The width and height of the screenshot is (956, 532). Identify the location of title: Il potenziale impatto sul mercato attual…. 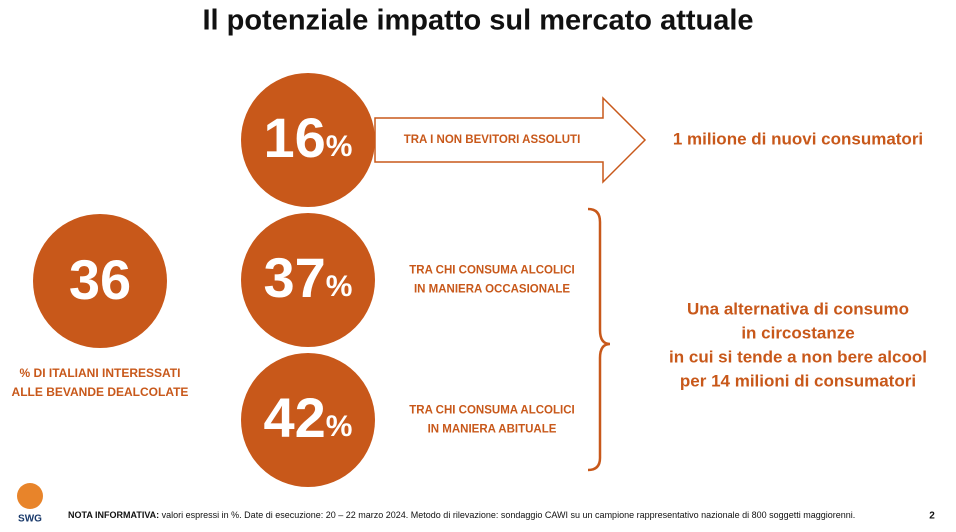
(477, 21).